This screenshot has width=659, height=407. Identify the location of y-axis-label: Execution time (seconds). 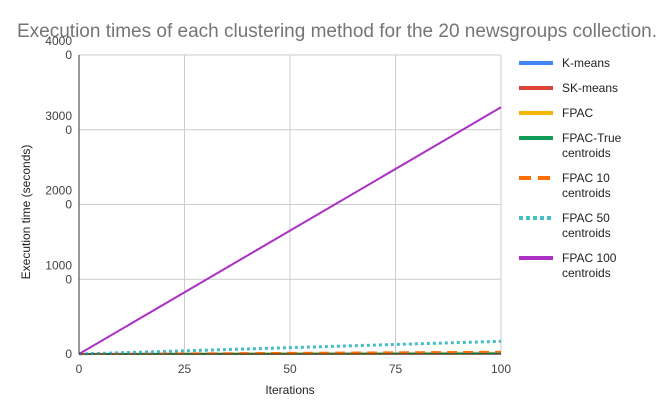
(26, 212).